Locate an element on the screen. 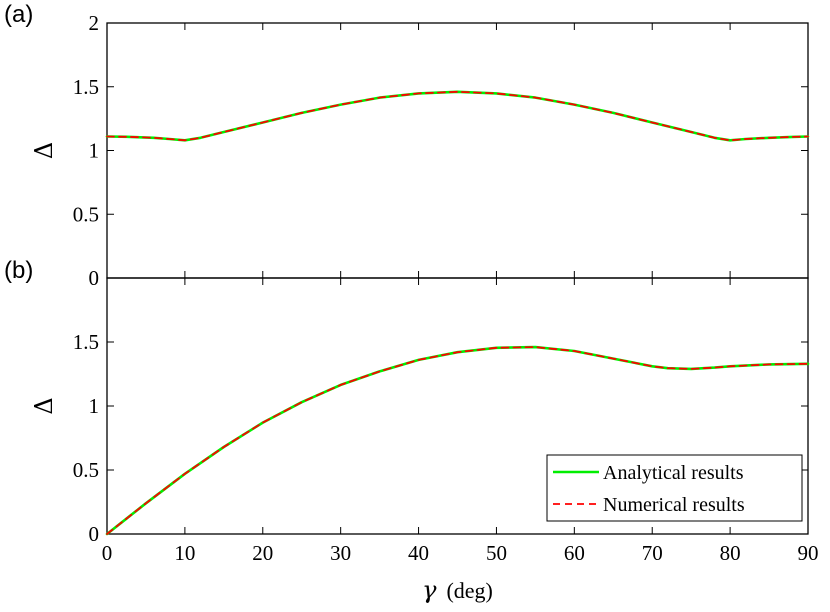  panel-b-xtick-label: 30 is located at coordinates (340, 553).